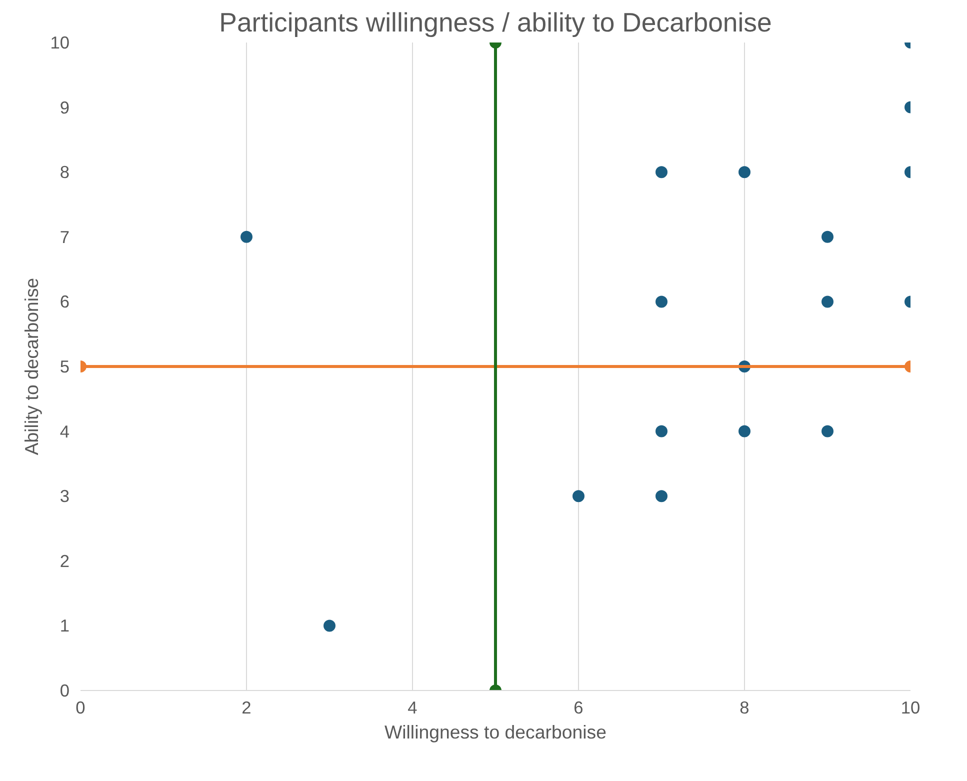 The image size is (967, 781). I want to click on y-tick-label: 10, so click(60, 42).